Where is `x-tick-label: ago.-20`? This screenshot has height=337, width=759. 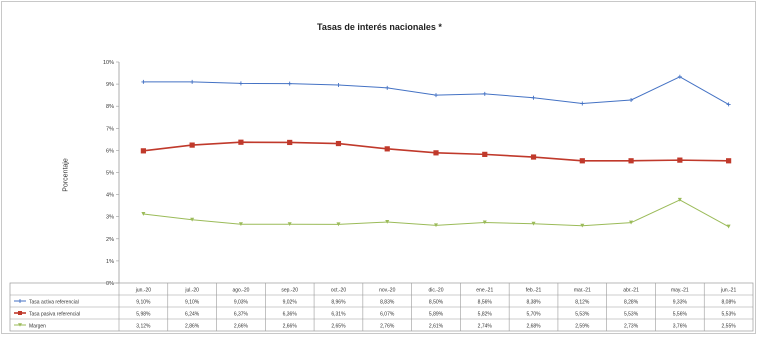 x-tick-label: ago.-20 is located at coordinates (240, 291).